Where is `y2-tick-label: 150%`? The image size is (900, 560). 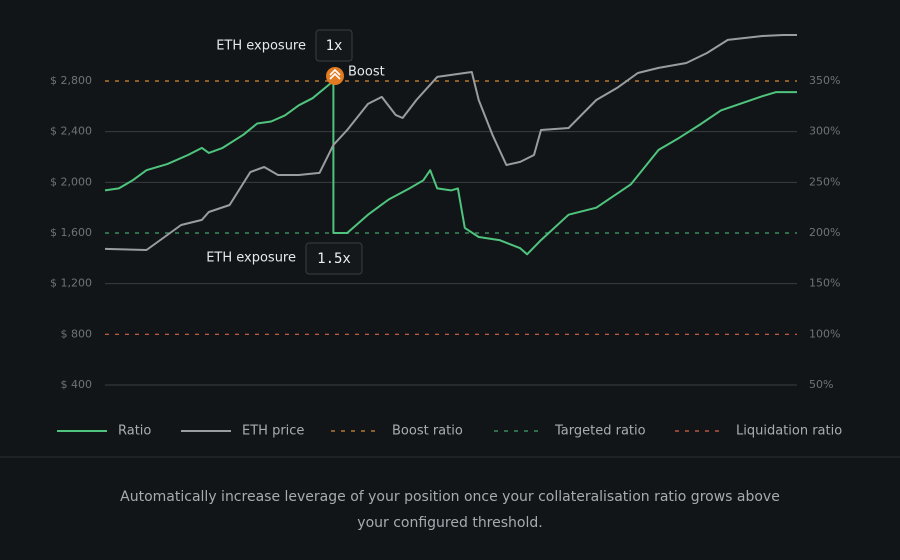
y2-tick-label: 150% is located at coordinates (824, 283).